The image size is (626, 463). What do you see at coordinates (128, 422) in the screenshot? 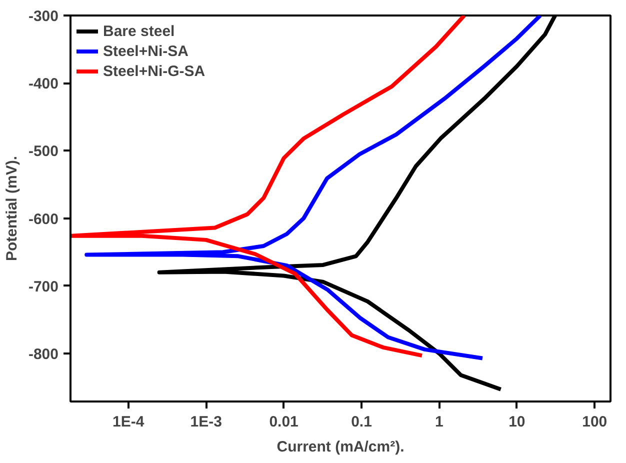
I see `x-tick-label: 1E-4` at bounding box center [128, 422].